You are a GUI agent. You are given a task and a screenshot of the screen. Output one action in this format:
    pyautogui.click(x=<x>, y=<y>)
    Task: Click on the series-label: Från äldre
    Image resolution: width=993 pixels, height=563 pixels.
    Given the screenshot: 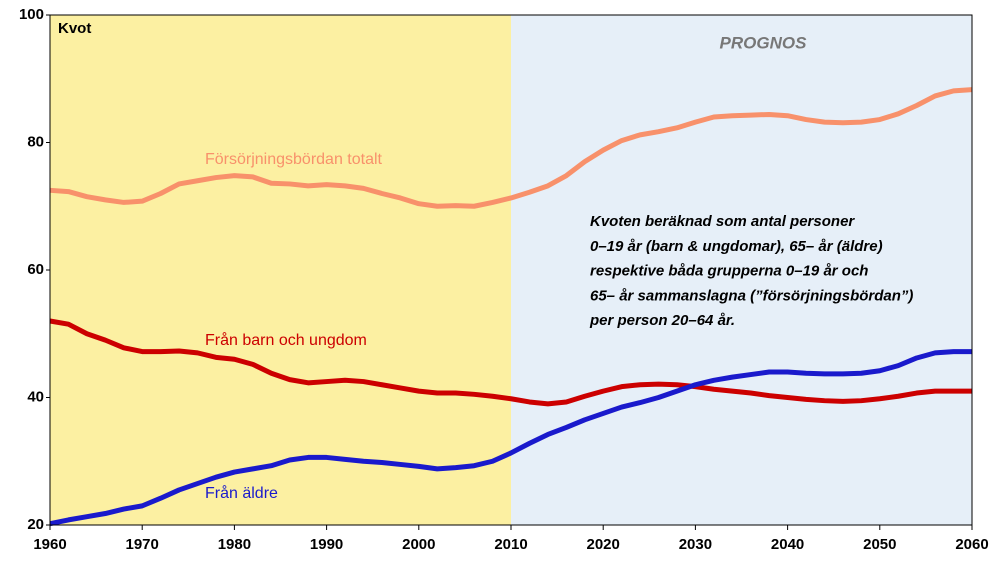 What is the action you would take?
    pyautogui.click(x=241, y=493)
    